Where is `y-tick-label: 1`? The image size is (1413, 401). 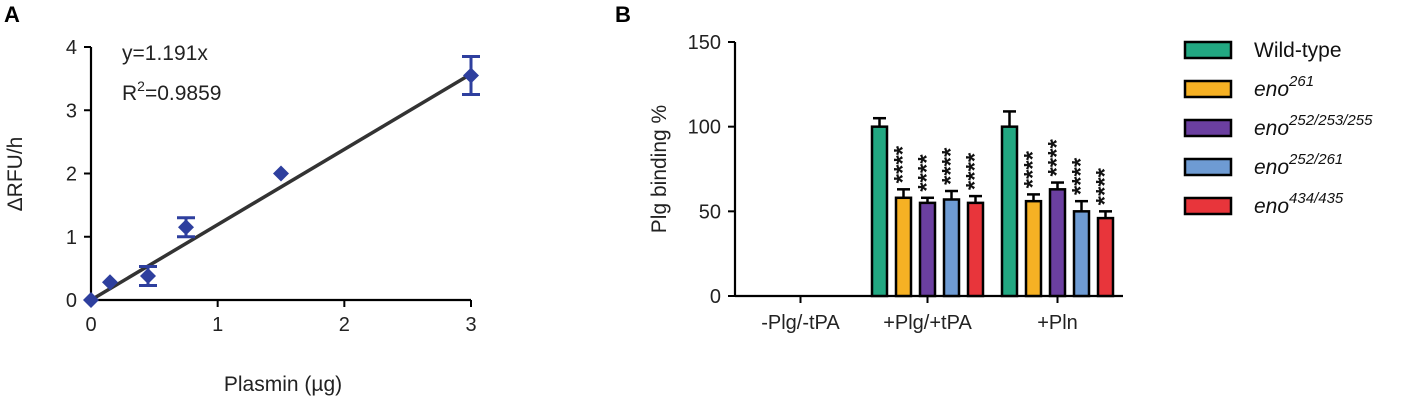 y-tick-label: 1 is located at coordinates (71, 238).